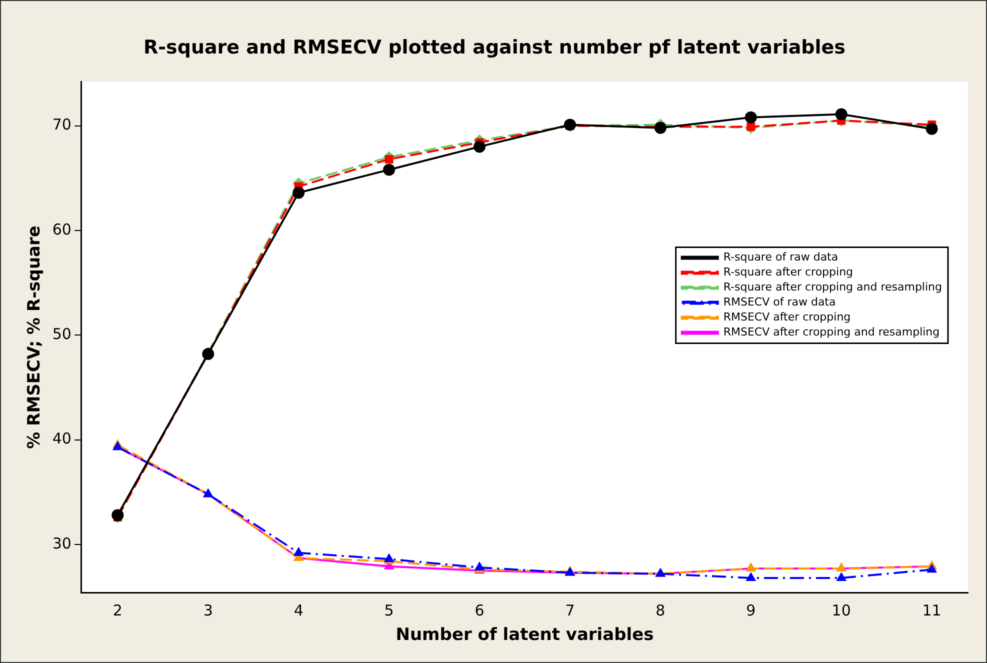 Image resolution: width=987 pixels, height=663 pixels. What do you see at coordinates (779, 302) in the screenshot?
I see `legend-label: RMSECV of raw data` at bounding box center [779, 302].